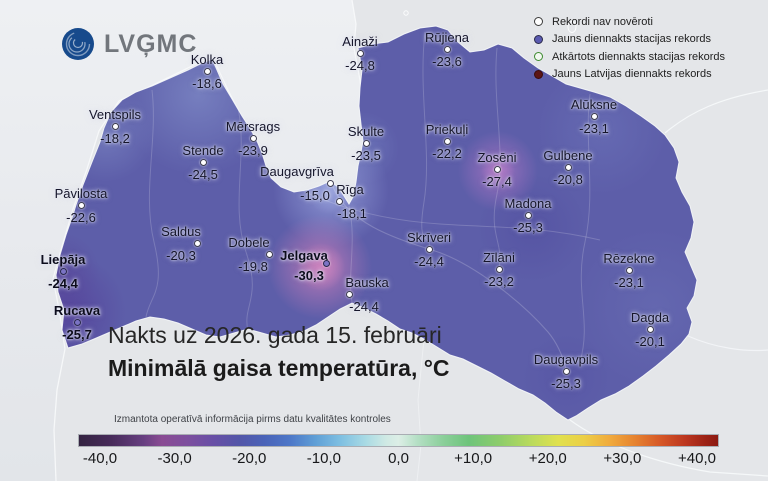  What do you see at coordinates (253, 138) in the screenshot?
I see `station-marker-m-rsrags` at bounding box center [253, 138].